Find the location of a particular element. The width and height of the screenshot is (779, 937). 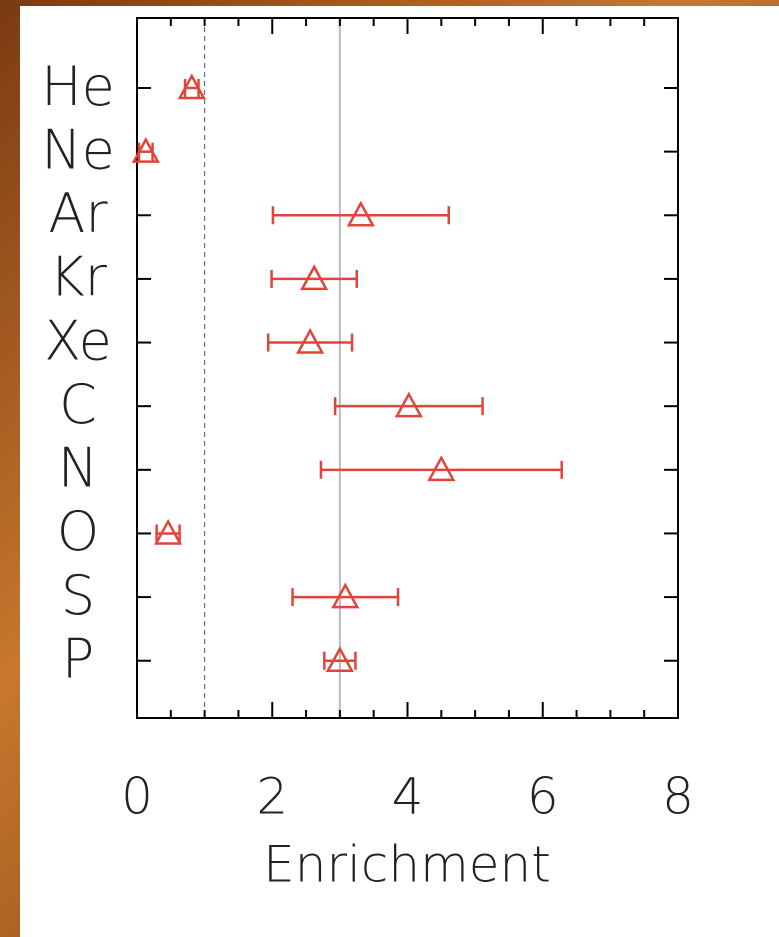

y-tick-label: P is located at coordinates (78, 658).